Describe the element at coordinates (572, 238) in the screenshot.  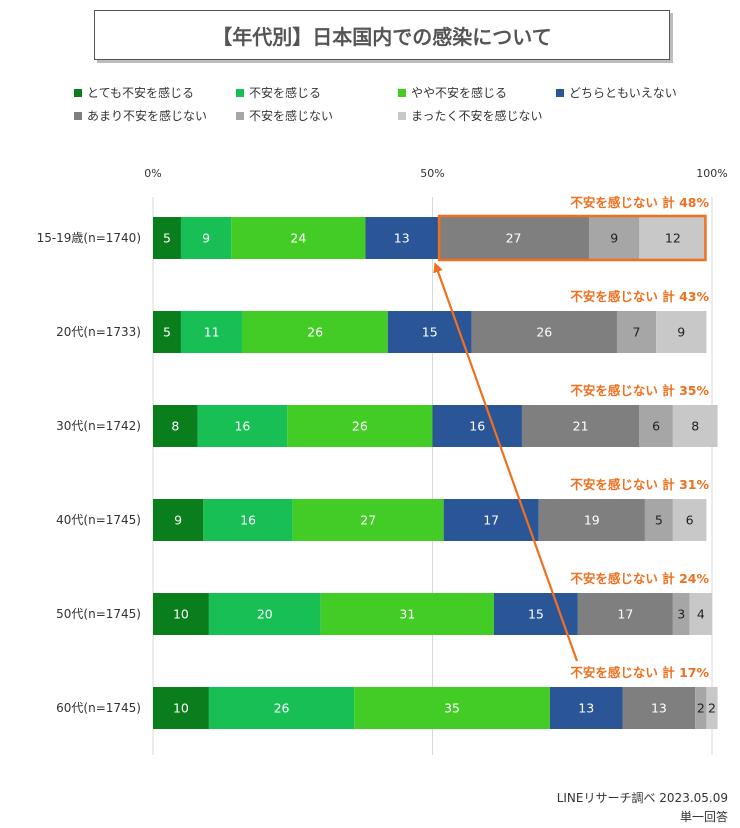
I see `highlight-box` at that location.